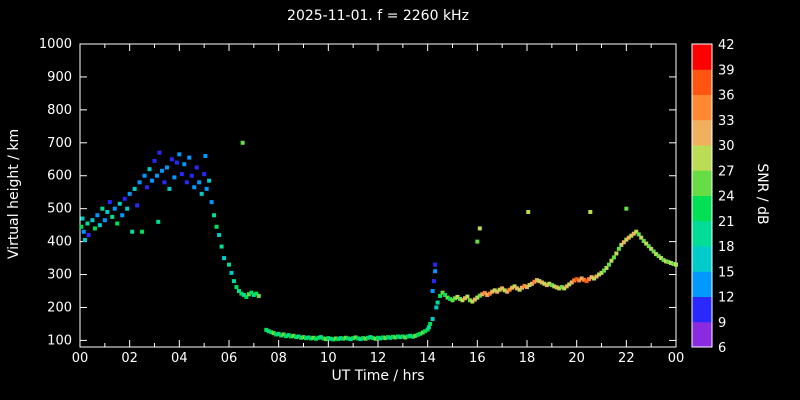 Image resolution: width=800 pixels, height=400 pixels. I want to click on colorbar-border, so click(702, 195).